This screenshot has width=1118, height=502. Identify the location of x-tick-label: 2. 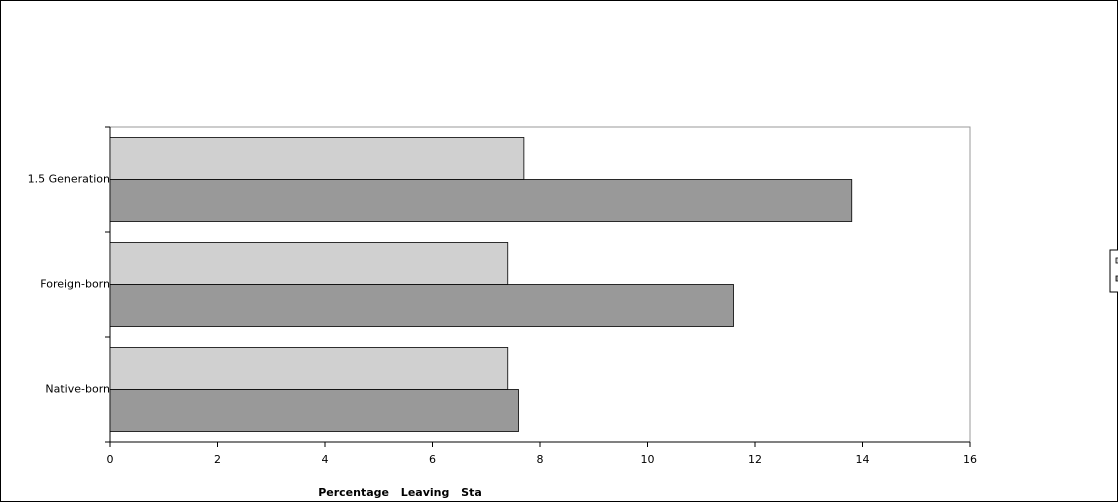
(217, 459).